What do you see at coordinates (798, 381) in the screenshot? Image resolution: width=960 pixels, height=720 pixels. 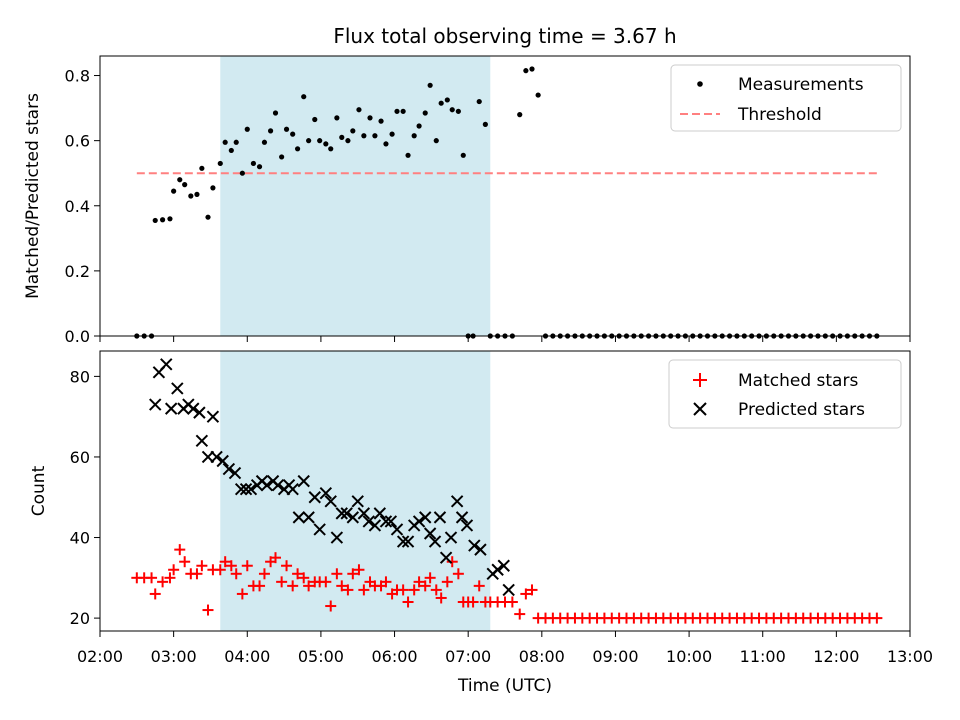 I see `legend-matched-label: Matched stars` at bounding box center [798, 381].